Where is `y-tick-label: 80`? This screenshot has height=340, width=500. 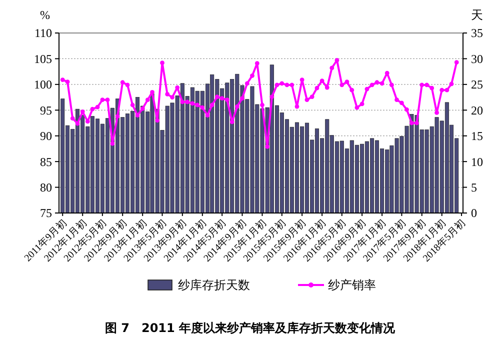
y-tick-label: 80 is located at coordinates (46, 187).